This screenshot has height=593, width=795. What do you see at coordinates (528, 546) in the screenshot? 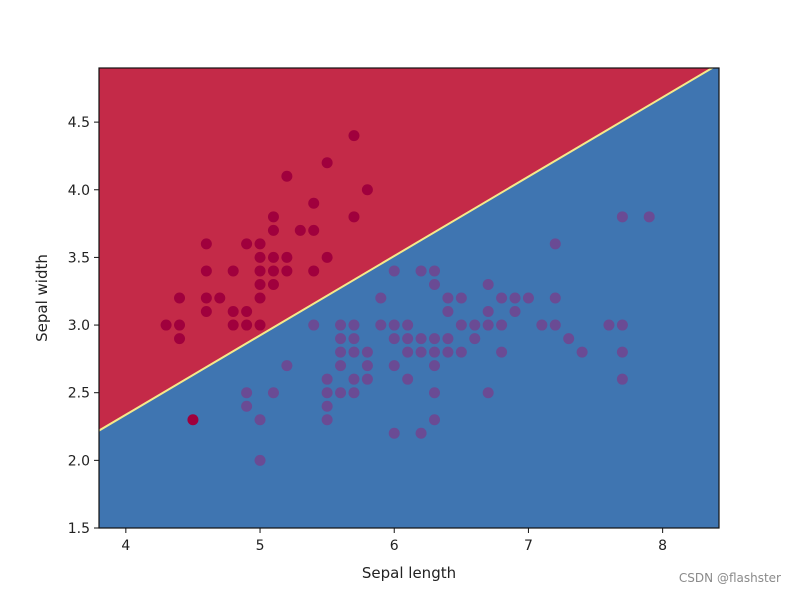
I see `x-tick-label-3: 7` at bounding box center [528, 546].